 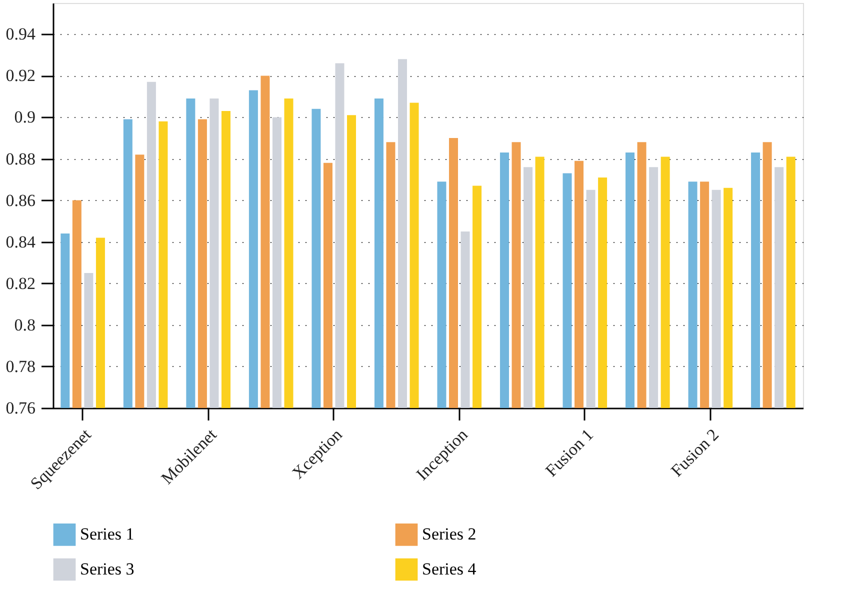 What do you see at coordinates (449, 569) in the screenshot?
I see `legend-label: Series 4` at bounding box center [449, 569].